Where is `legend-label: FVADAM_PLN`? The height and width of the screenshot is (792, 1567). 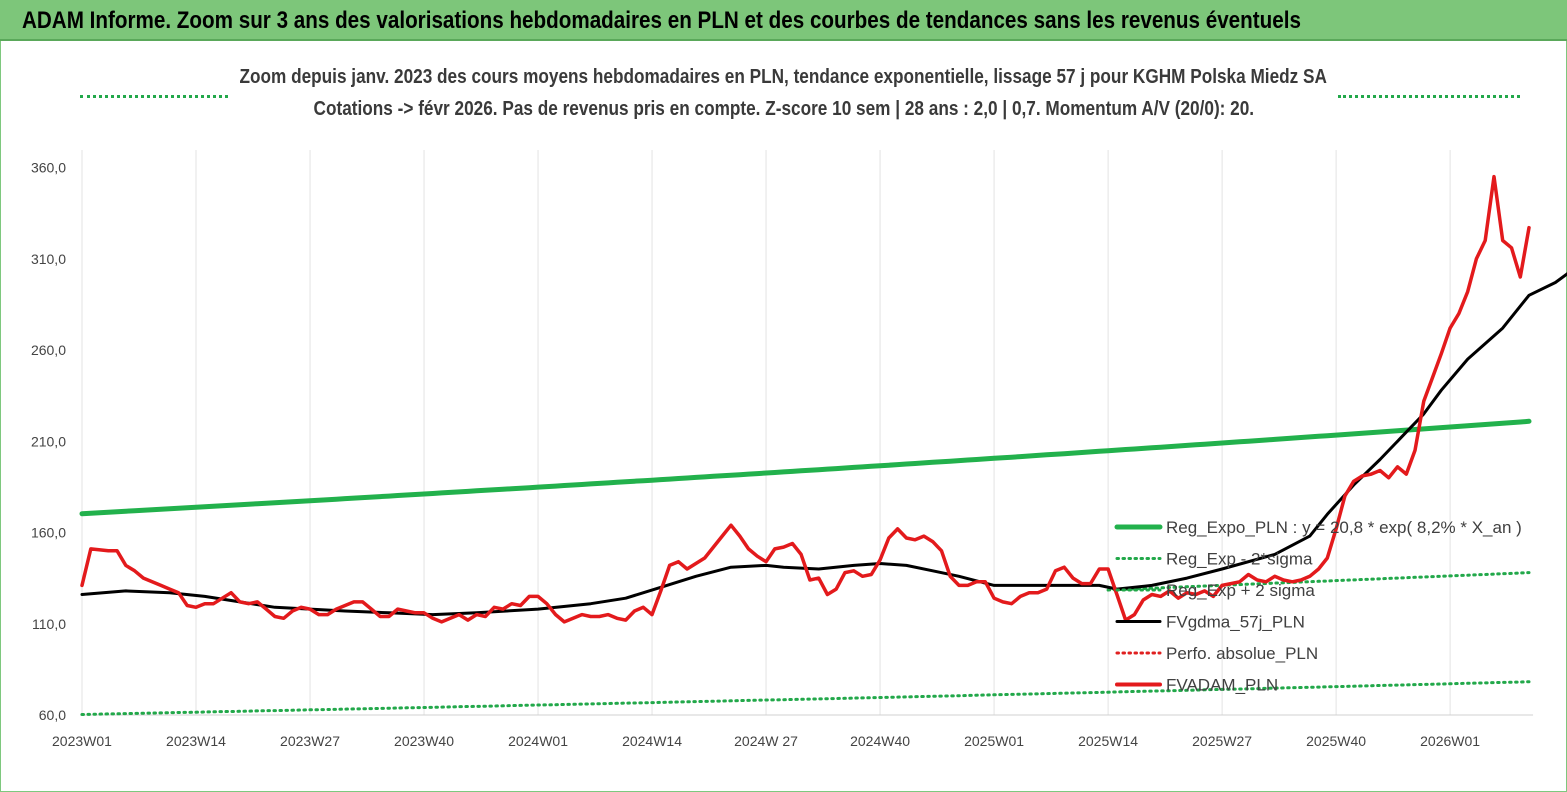
legend-label: FVADAM_PLN is located at coordinates (1222, 685).